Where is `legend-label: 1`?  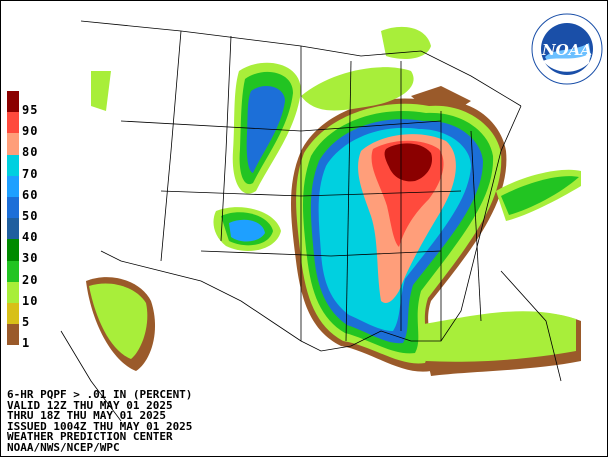
legend-label: 1 is located at coordinates (26, 343).